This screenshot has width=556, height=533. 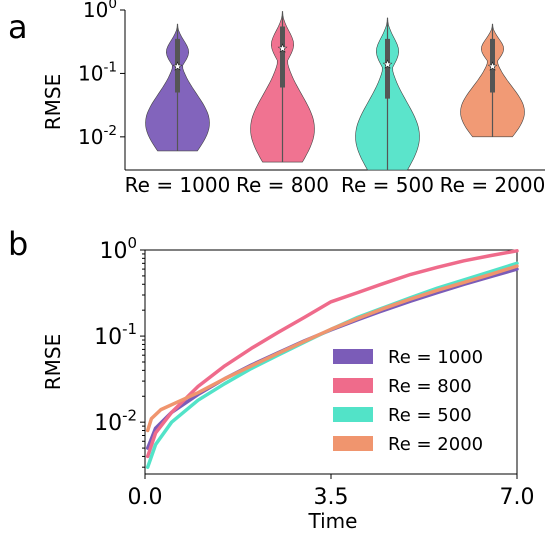 I want to click on panel-a-ytick-label: 10⁻¹, so click(x=97, y=72).